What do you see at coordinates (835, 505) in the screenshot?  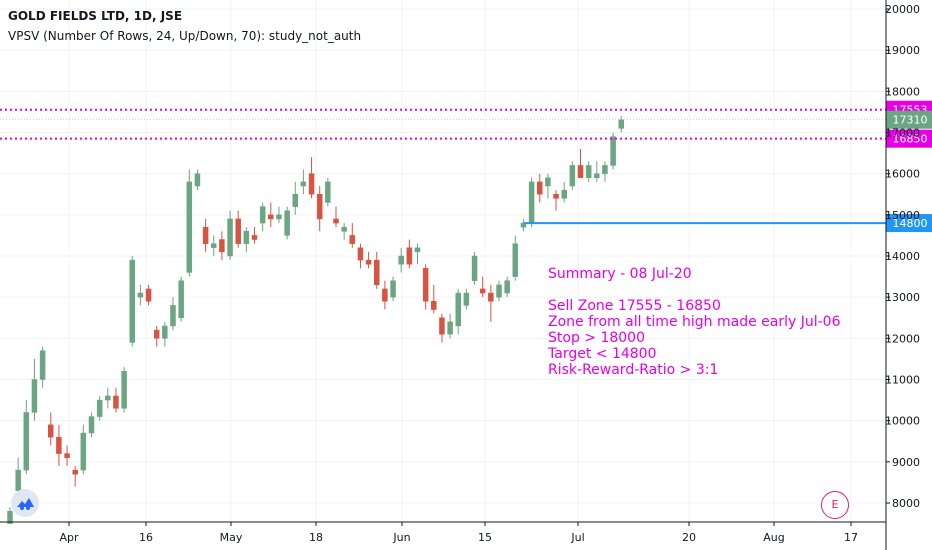 I see `earnings-badge-icon: E` at bounding box center [835, 505].